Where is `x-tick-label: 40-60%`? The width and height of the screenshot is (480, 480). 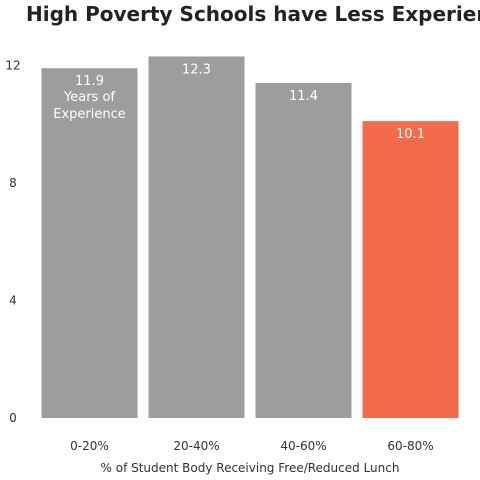
x-tick-label: 40-60% is located at coordinates (303, 446).